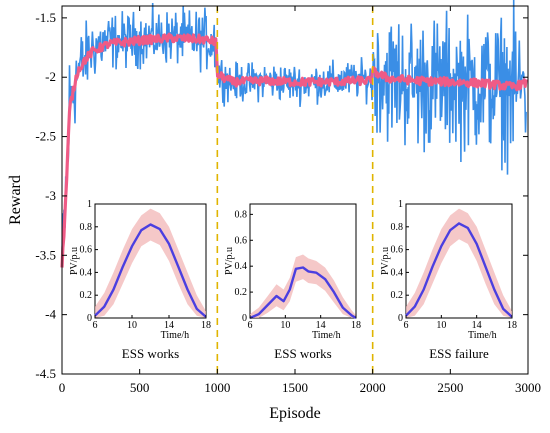 The image size is (550, 433). What do you see at coordinates (45, 136) in the screenshot?
I see `y-tick-label: -2.5` at bounding box center [45, 136].